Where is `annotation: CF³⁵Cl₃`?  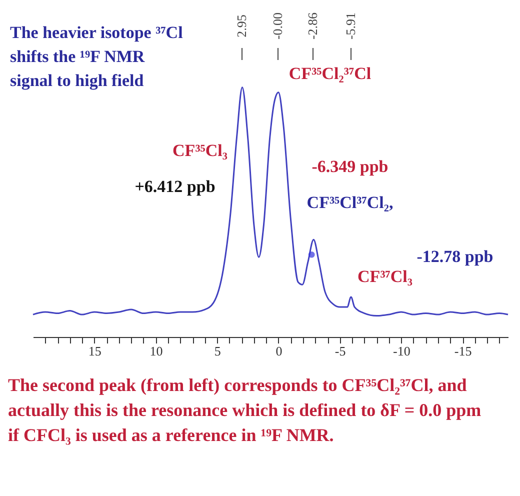 annotation: CF³⁵Cl₃ is located at coordinates (200, 150).